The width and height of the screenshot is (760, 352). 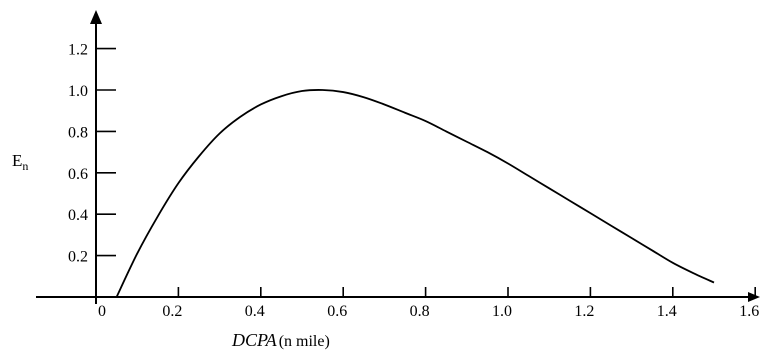 What do you see at coordinates (337, 311) in the screenshot?
I see `x-tick-label: 0.6` at bounding box center [337, 311].